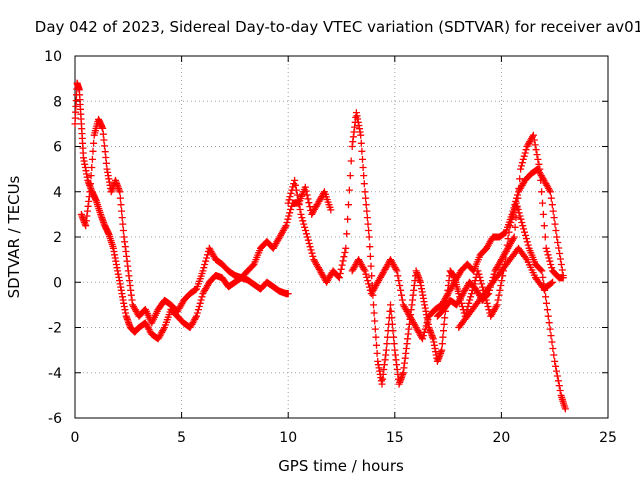 The width and height of the screenshot is (640, 480). What do you see at coordinates (55, 419) in the screenshot?
I see `y-tick-label: -6` at bounding box center [55, 419].